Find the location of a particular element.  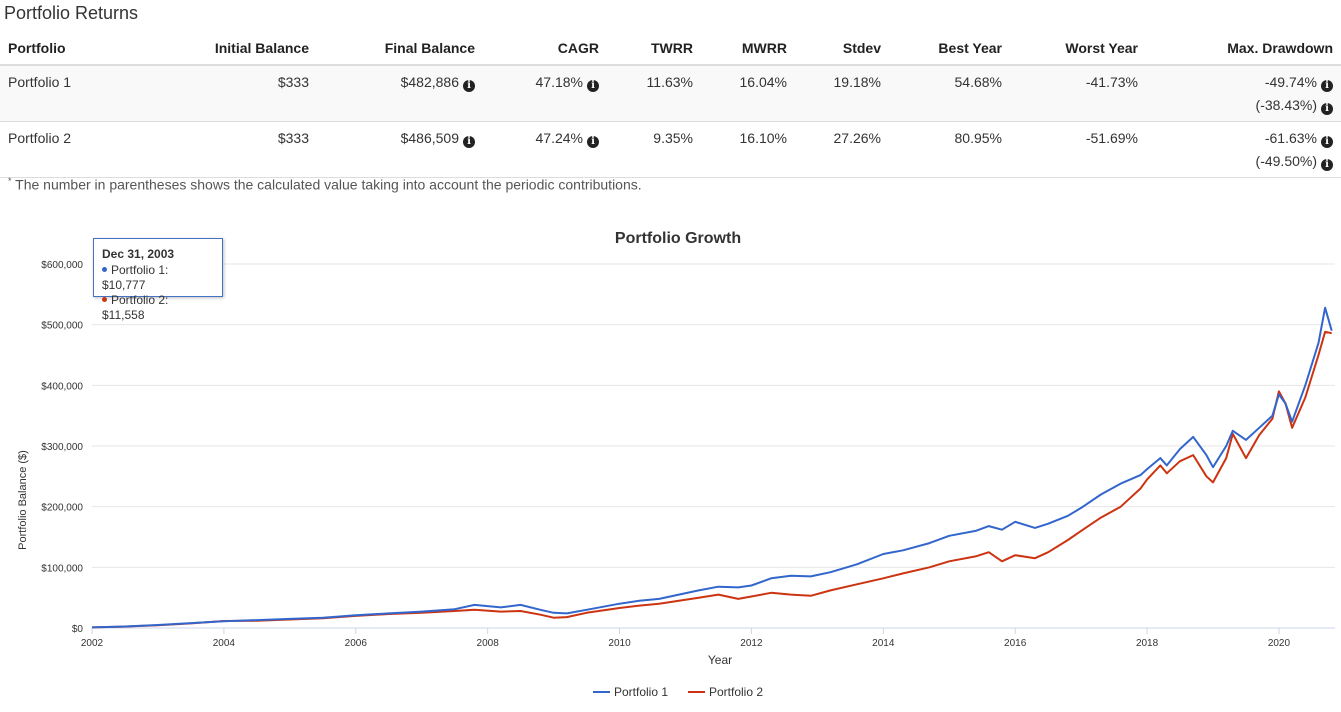

x-axis: 2002 2004 2006 2008 2010 2012 2014 2016 2018 2020 is located at coordinates (686, 638).